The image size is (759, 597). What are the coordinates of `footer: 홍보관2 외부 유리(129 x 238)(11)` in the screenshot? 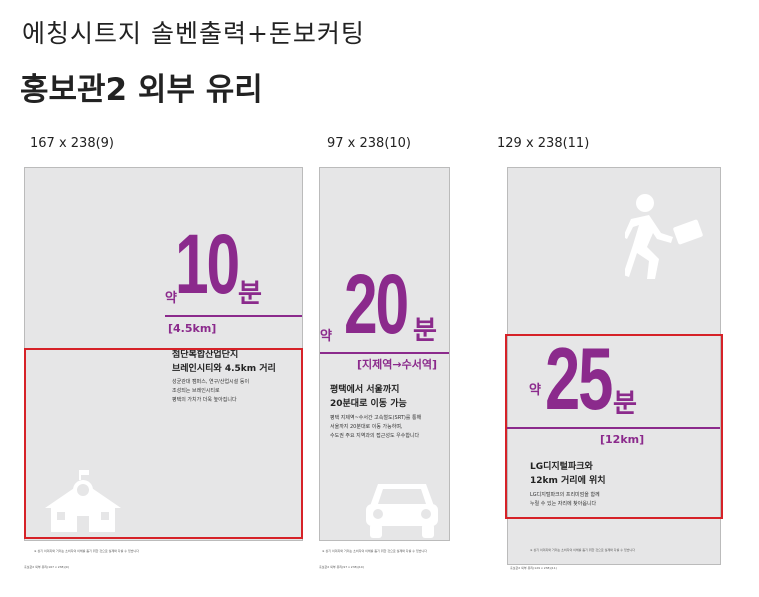 It's located at (533, 568).